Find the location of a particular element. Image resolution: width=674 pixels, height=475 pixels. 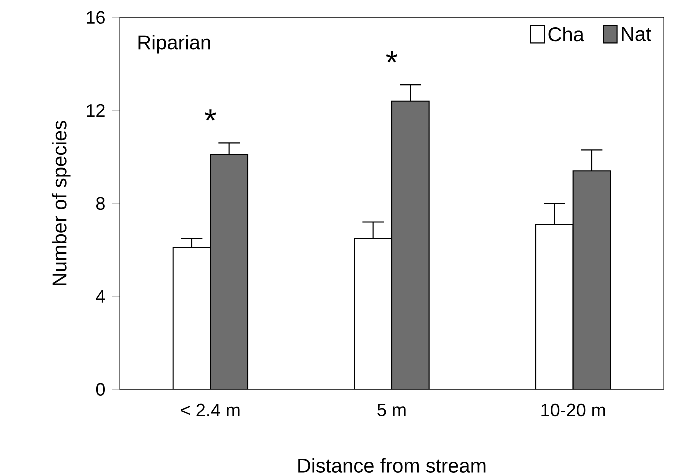

y-tick-label: 8 is located at coordinates (100, 203).